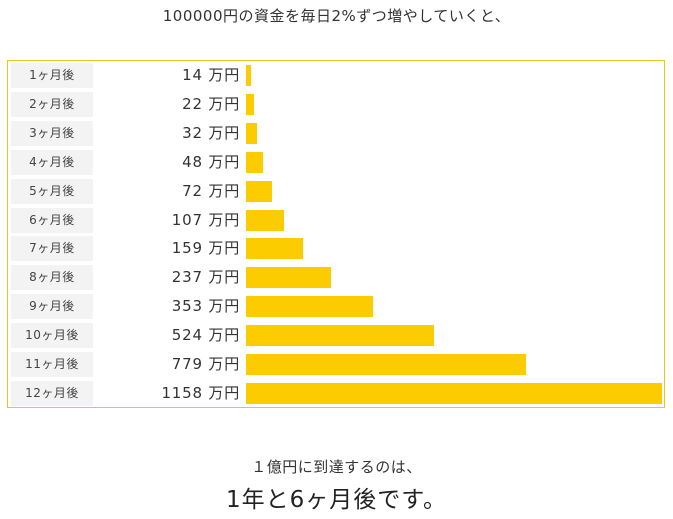 This screenshot has width=673, height=519. I want to click on chart-row: 10ヶ月後 524 万円, so click(336, 336).